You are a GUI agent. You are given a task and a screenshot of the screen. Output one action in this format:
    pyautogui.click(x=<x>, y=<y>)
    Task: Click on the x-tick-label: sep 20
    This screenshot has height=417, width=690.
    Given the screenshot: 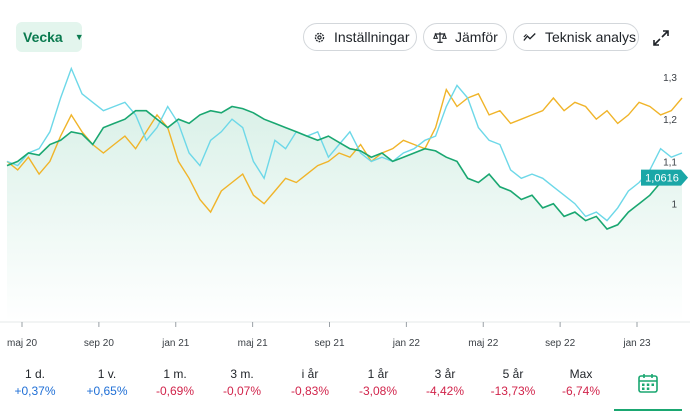 What is the action you would take?
    pyautogui.click(x=99, y=343)
    